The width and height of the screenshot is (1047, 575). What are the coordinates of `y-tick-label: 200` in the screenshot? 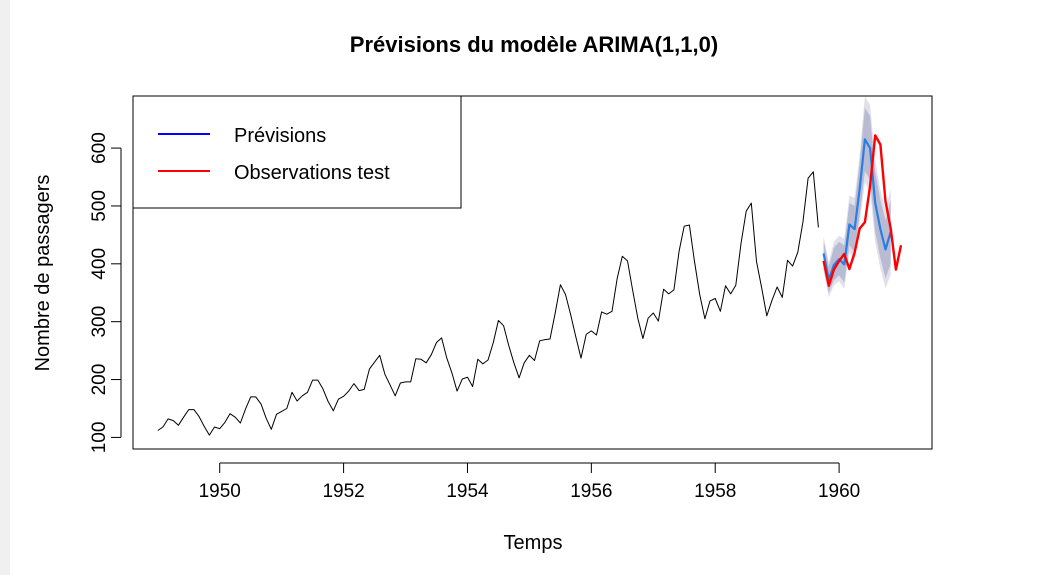 It's located at (99, 380).